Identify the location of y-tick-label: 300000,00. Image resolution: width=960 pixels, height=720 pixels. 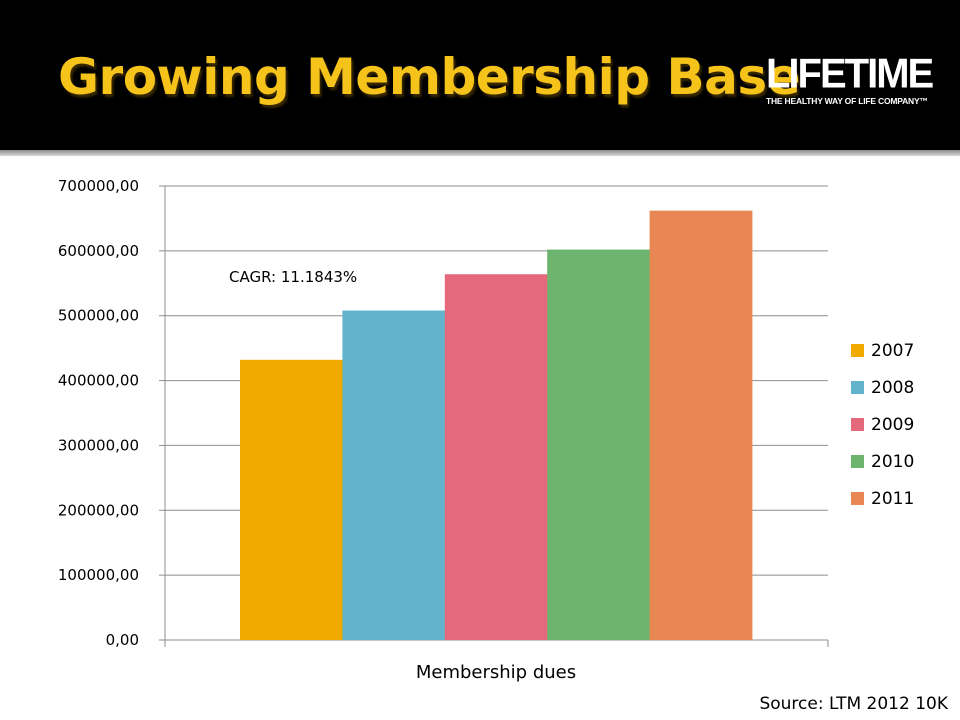
(98, 445).